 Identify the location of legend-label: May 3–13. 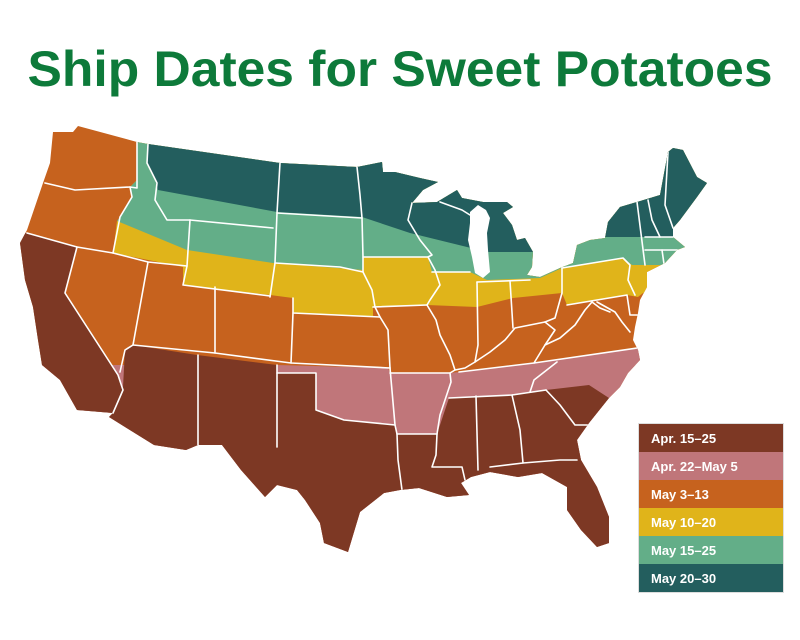
(680, 494).